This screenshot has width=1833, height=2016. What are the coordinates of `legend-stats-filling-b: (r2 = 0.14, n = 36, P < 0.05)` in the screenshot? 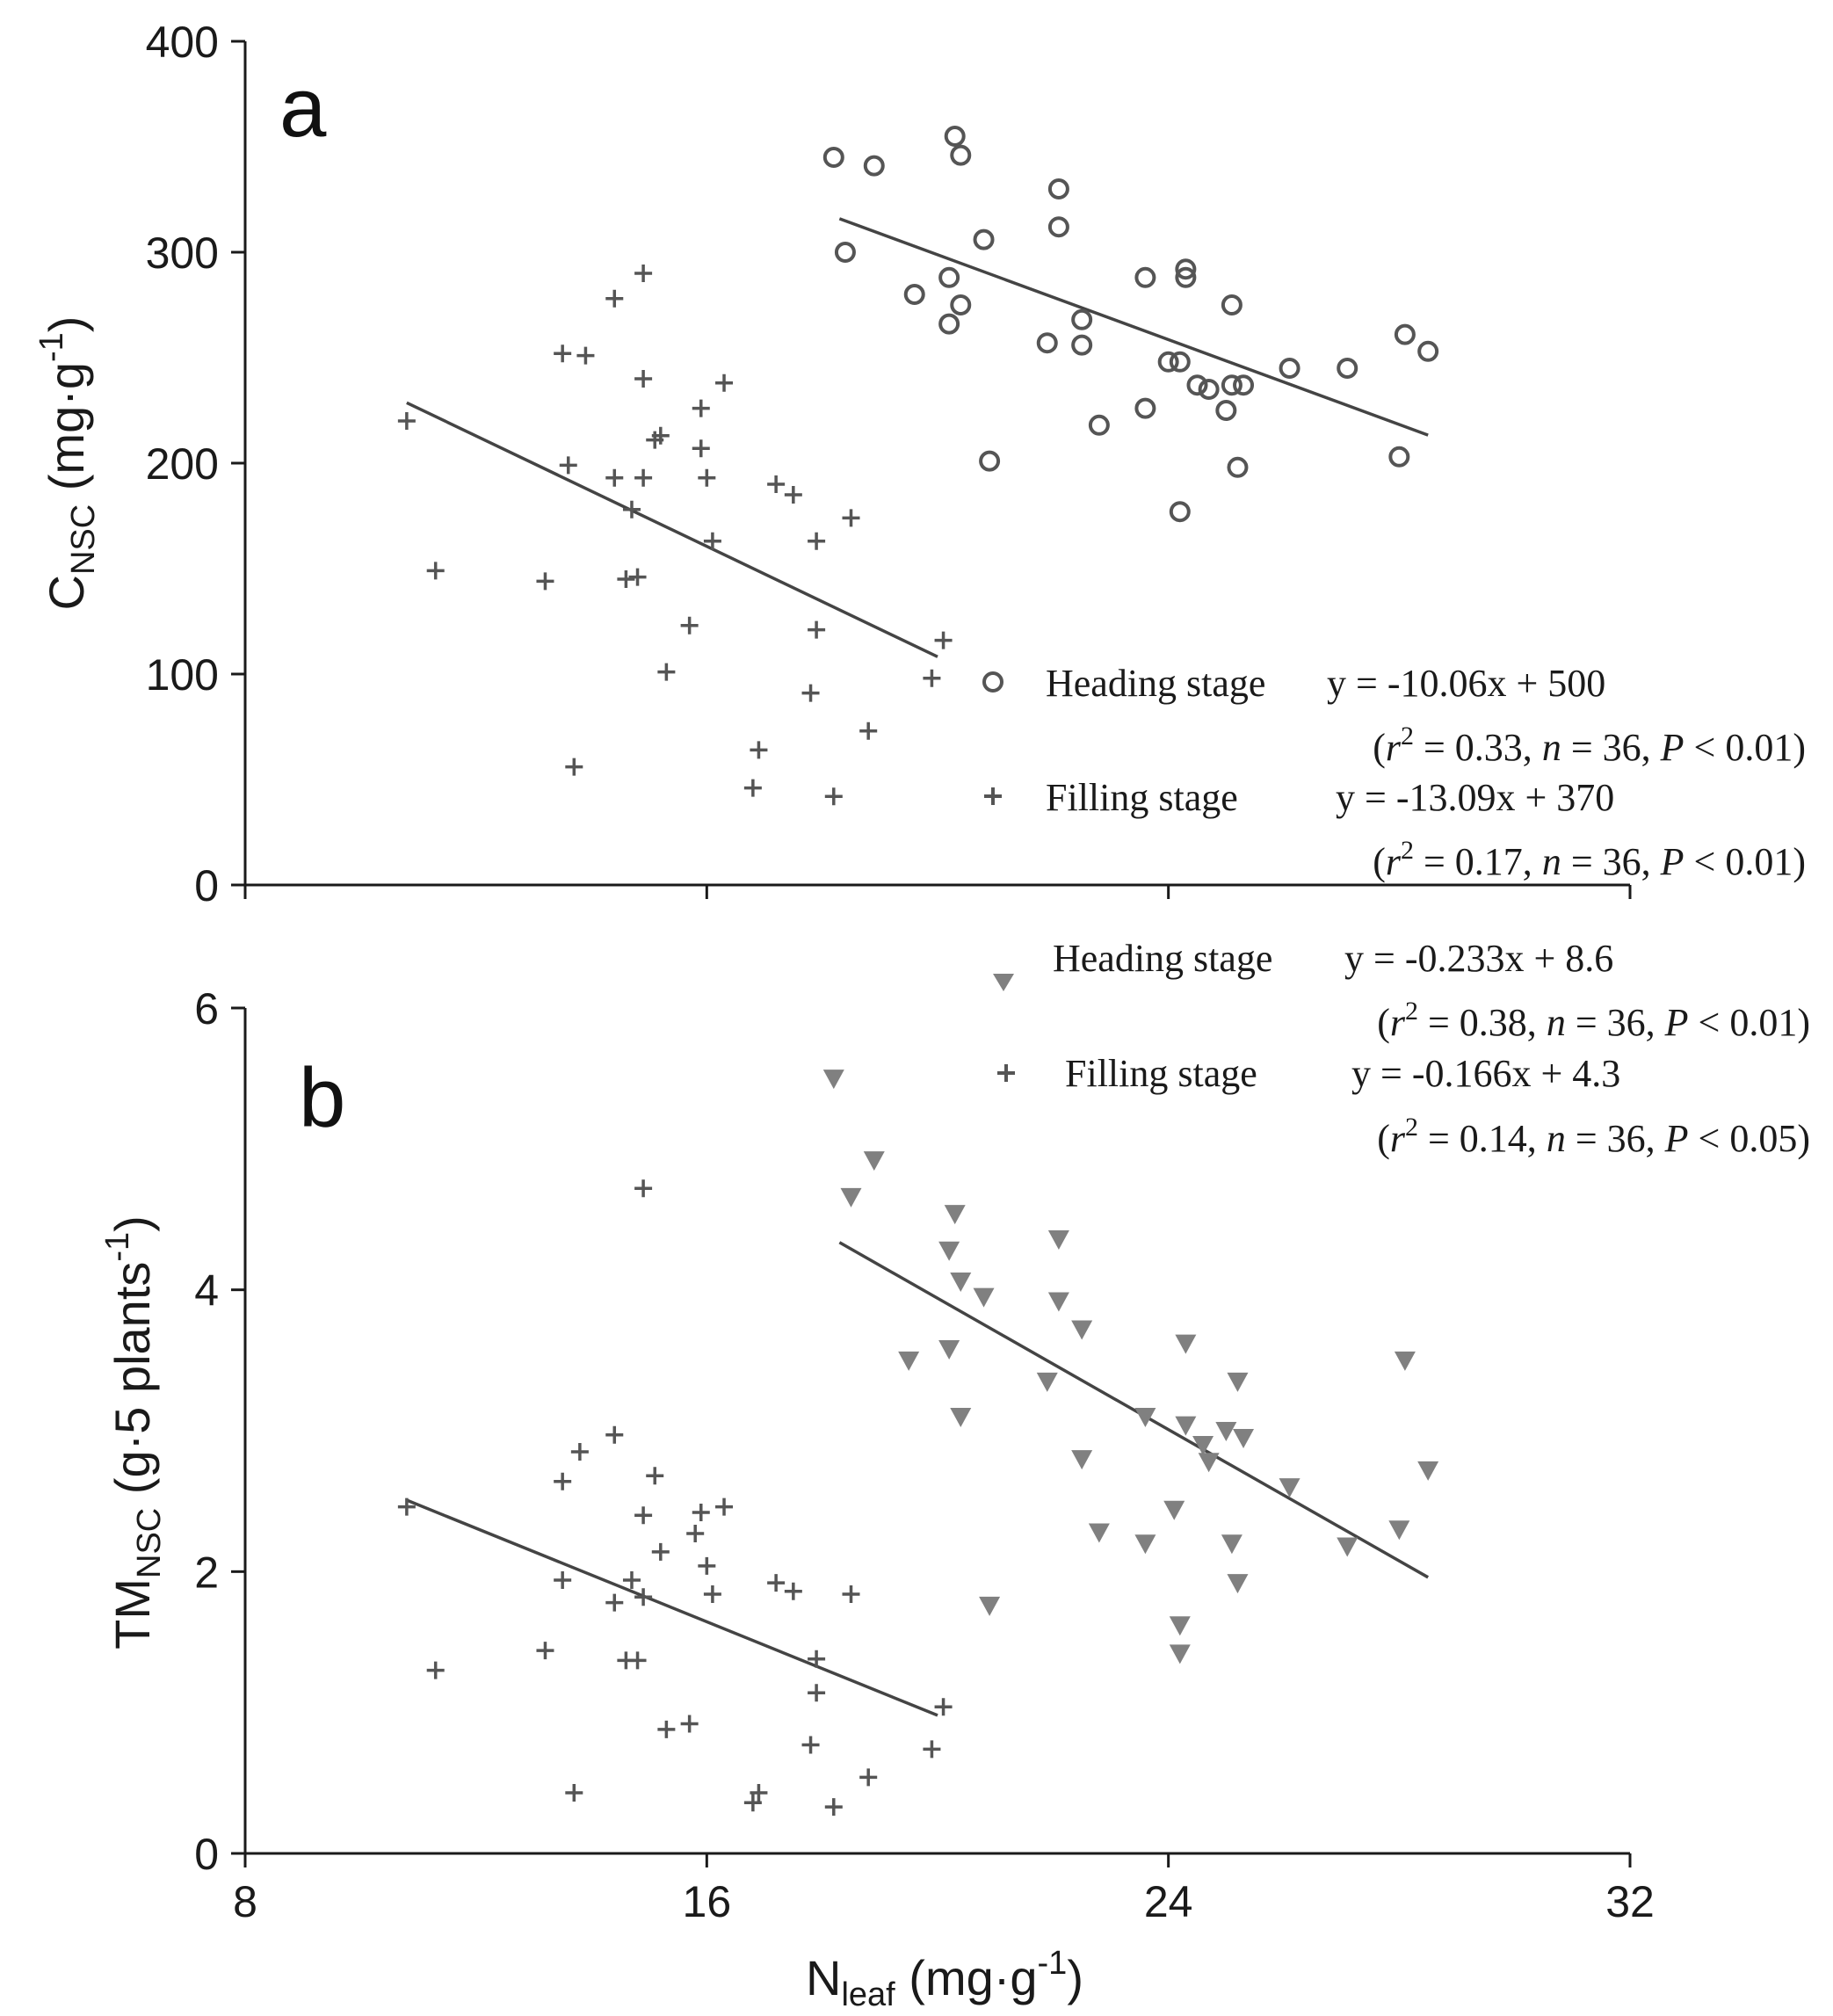 It's located at (1593, 1136).